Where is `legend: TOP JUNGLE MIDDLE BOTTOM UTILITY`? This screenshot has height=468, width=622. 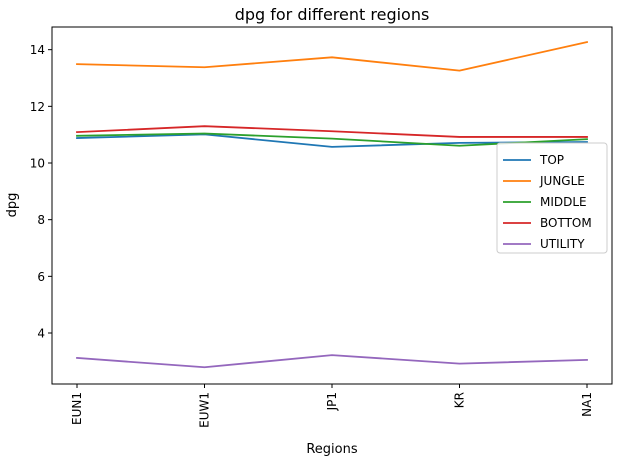
legend: TOP JUNGLE MIDDLE BOTTOM UTILITY is located at coordinates (552, 198).